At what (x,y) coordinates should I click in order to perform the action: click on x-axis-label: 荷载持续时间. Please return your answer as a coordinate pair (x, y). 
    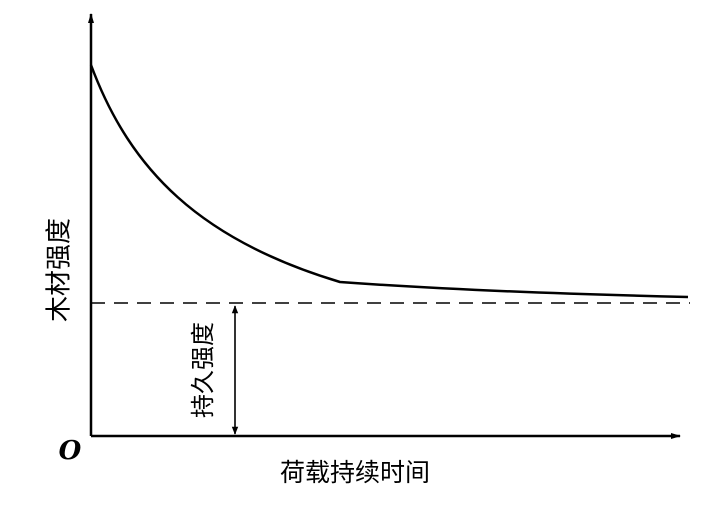
    Looking at the image, I should click on (355, 472).